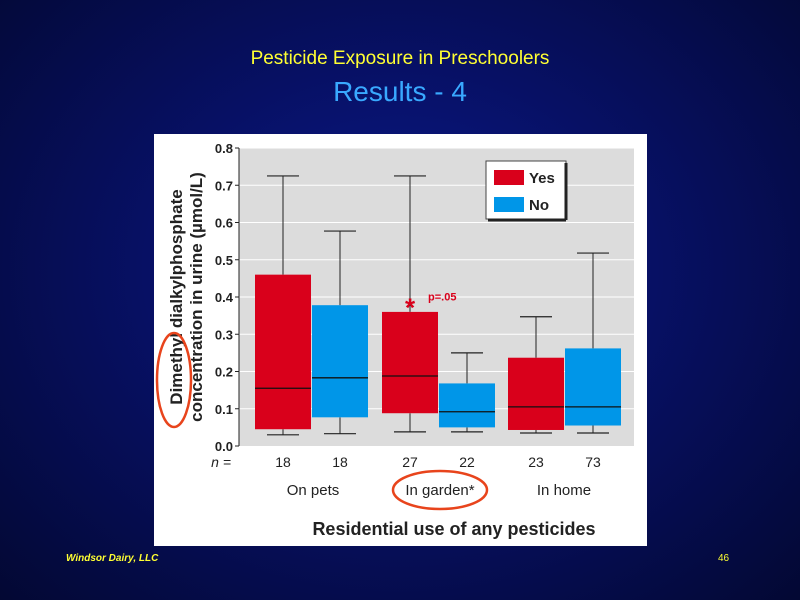  Describe the element at coordinates (224, 409) in the screenshot. I see `y-tick-label: 0.1` at that location.